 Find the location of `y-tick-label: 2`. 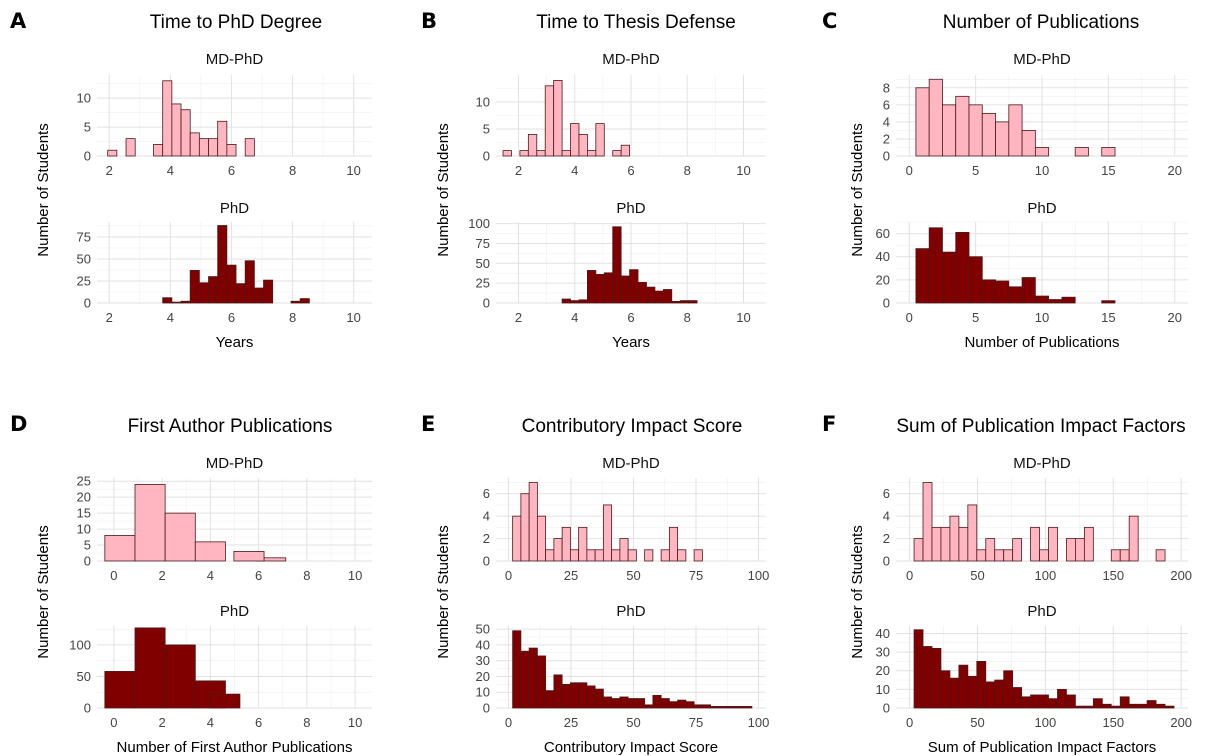

y-tick-label: 2 is located at coordinates (486, 538).